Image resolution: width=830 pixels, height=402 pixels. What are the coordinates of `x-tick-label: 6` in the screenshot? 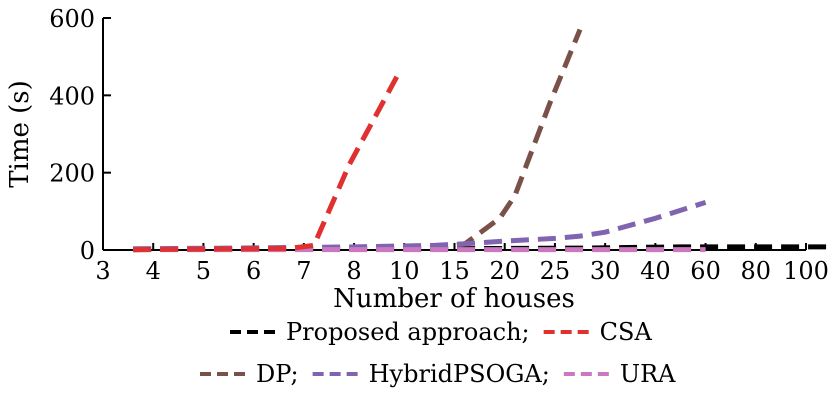 It's located at (253, 271).